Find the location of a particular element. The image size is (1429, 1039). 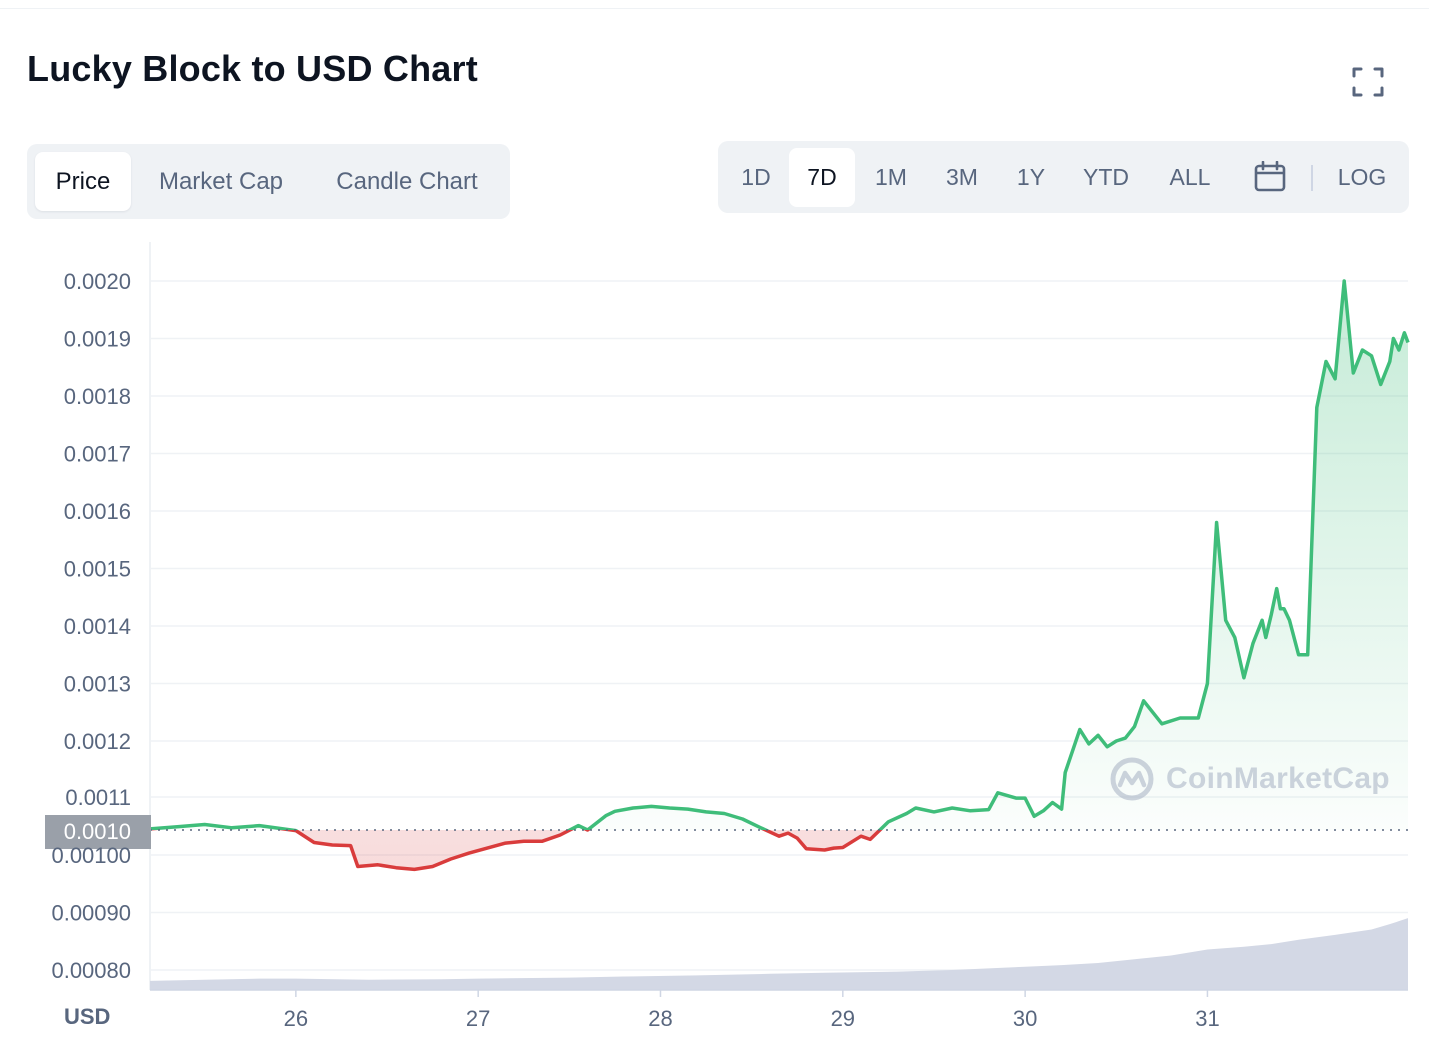

price-line-down is located at coordinates (516, 851).